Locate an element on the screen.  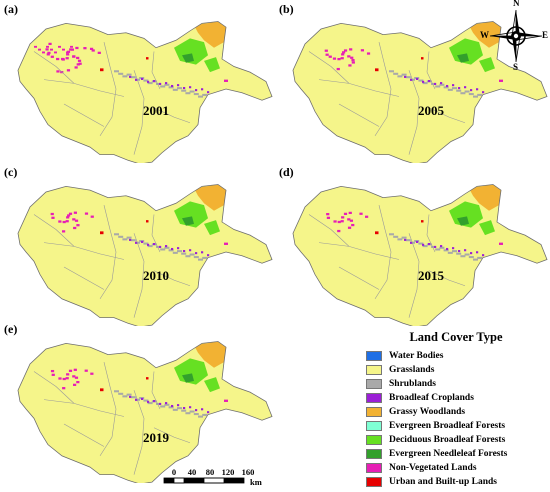
legend-swatch is located at coordinates (374, 412).